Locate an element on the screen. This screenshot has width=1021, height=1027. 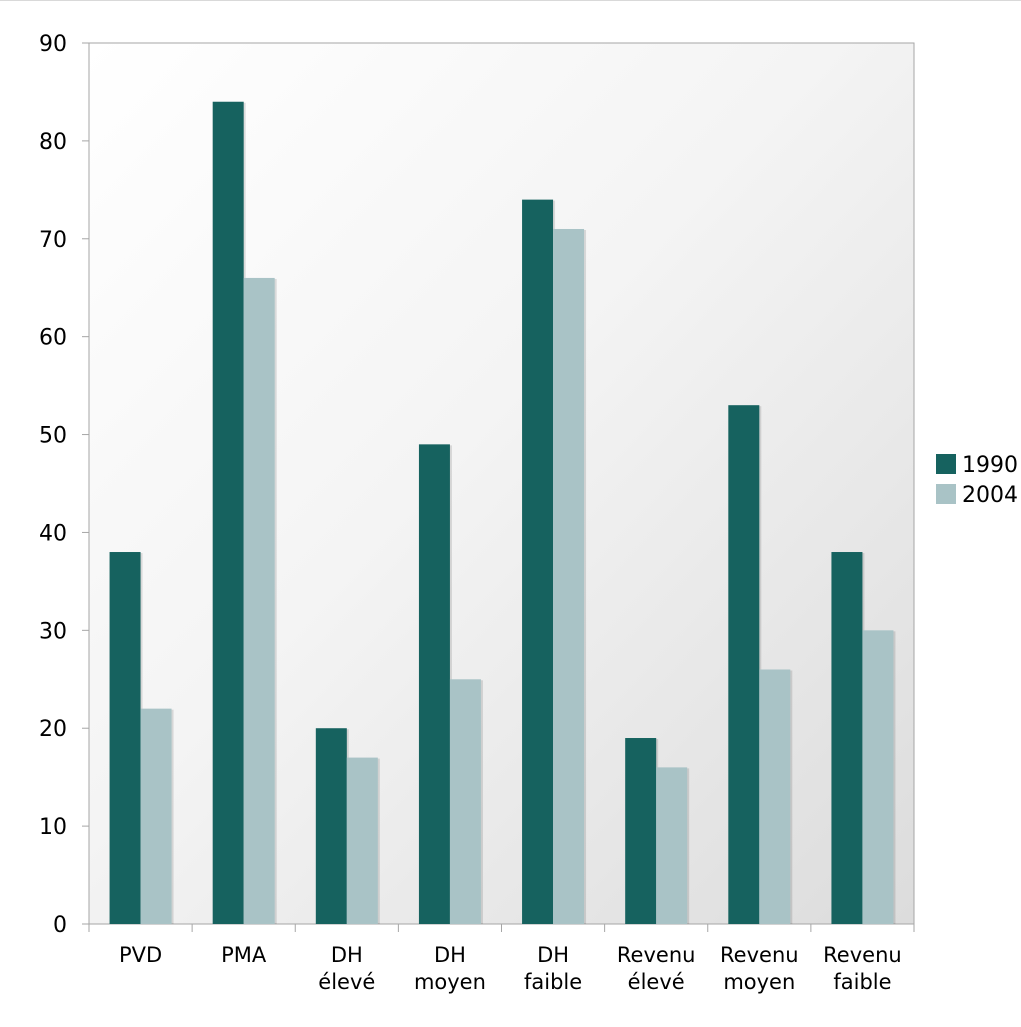
x-tick-label-line: PMA is located at coordinates (244, 955).